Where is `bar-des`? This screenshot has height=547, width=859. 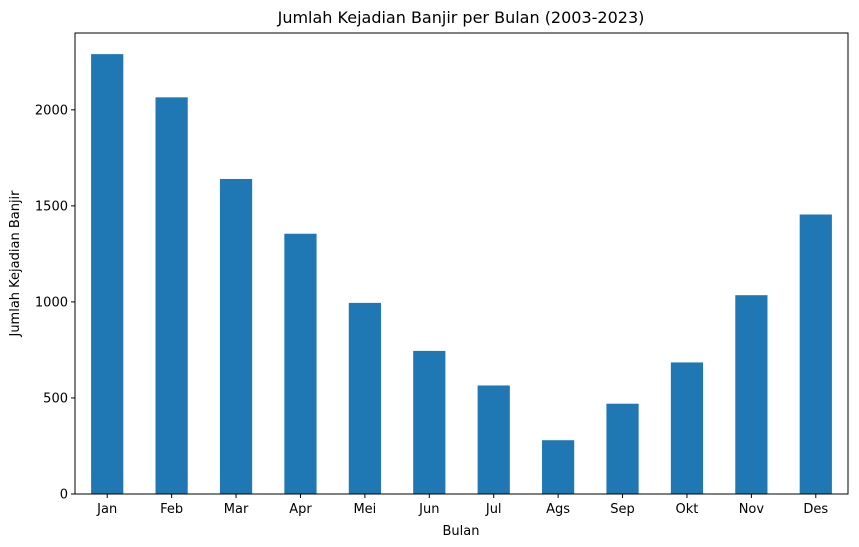
bar-des is located at coordinates (815, 354).